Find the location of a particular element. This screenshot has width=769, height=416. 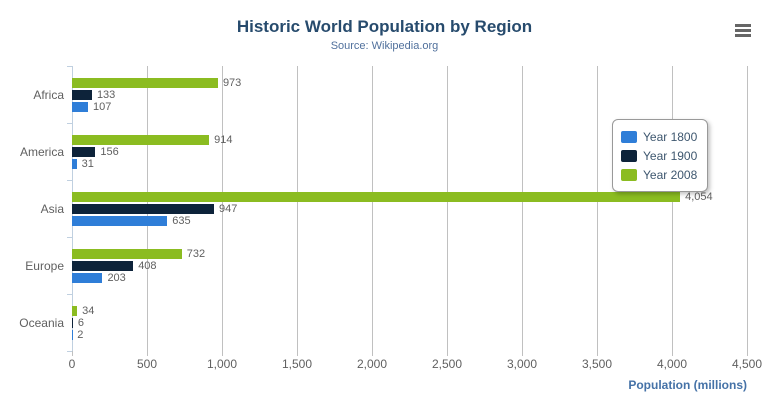

legend: Year 1800 Year 1900 Year 2008 is located at coordinates (660, 155).